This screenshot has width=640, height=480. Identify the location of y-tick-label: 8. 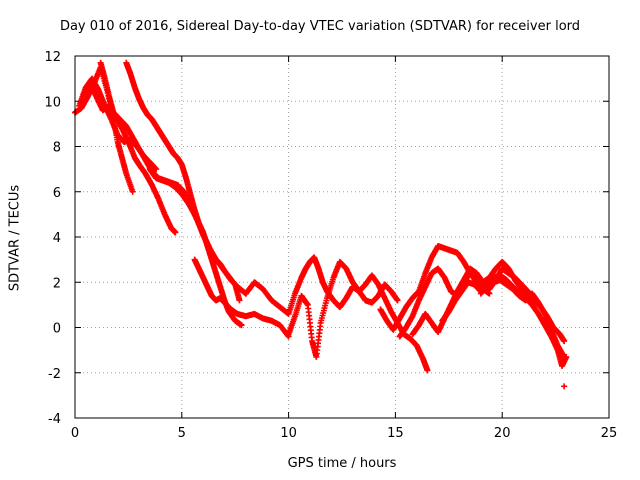
(57, 148).